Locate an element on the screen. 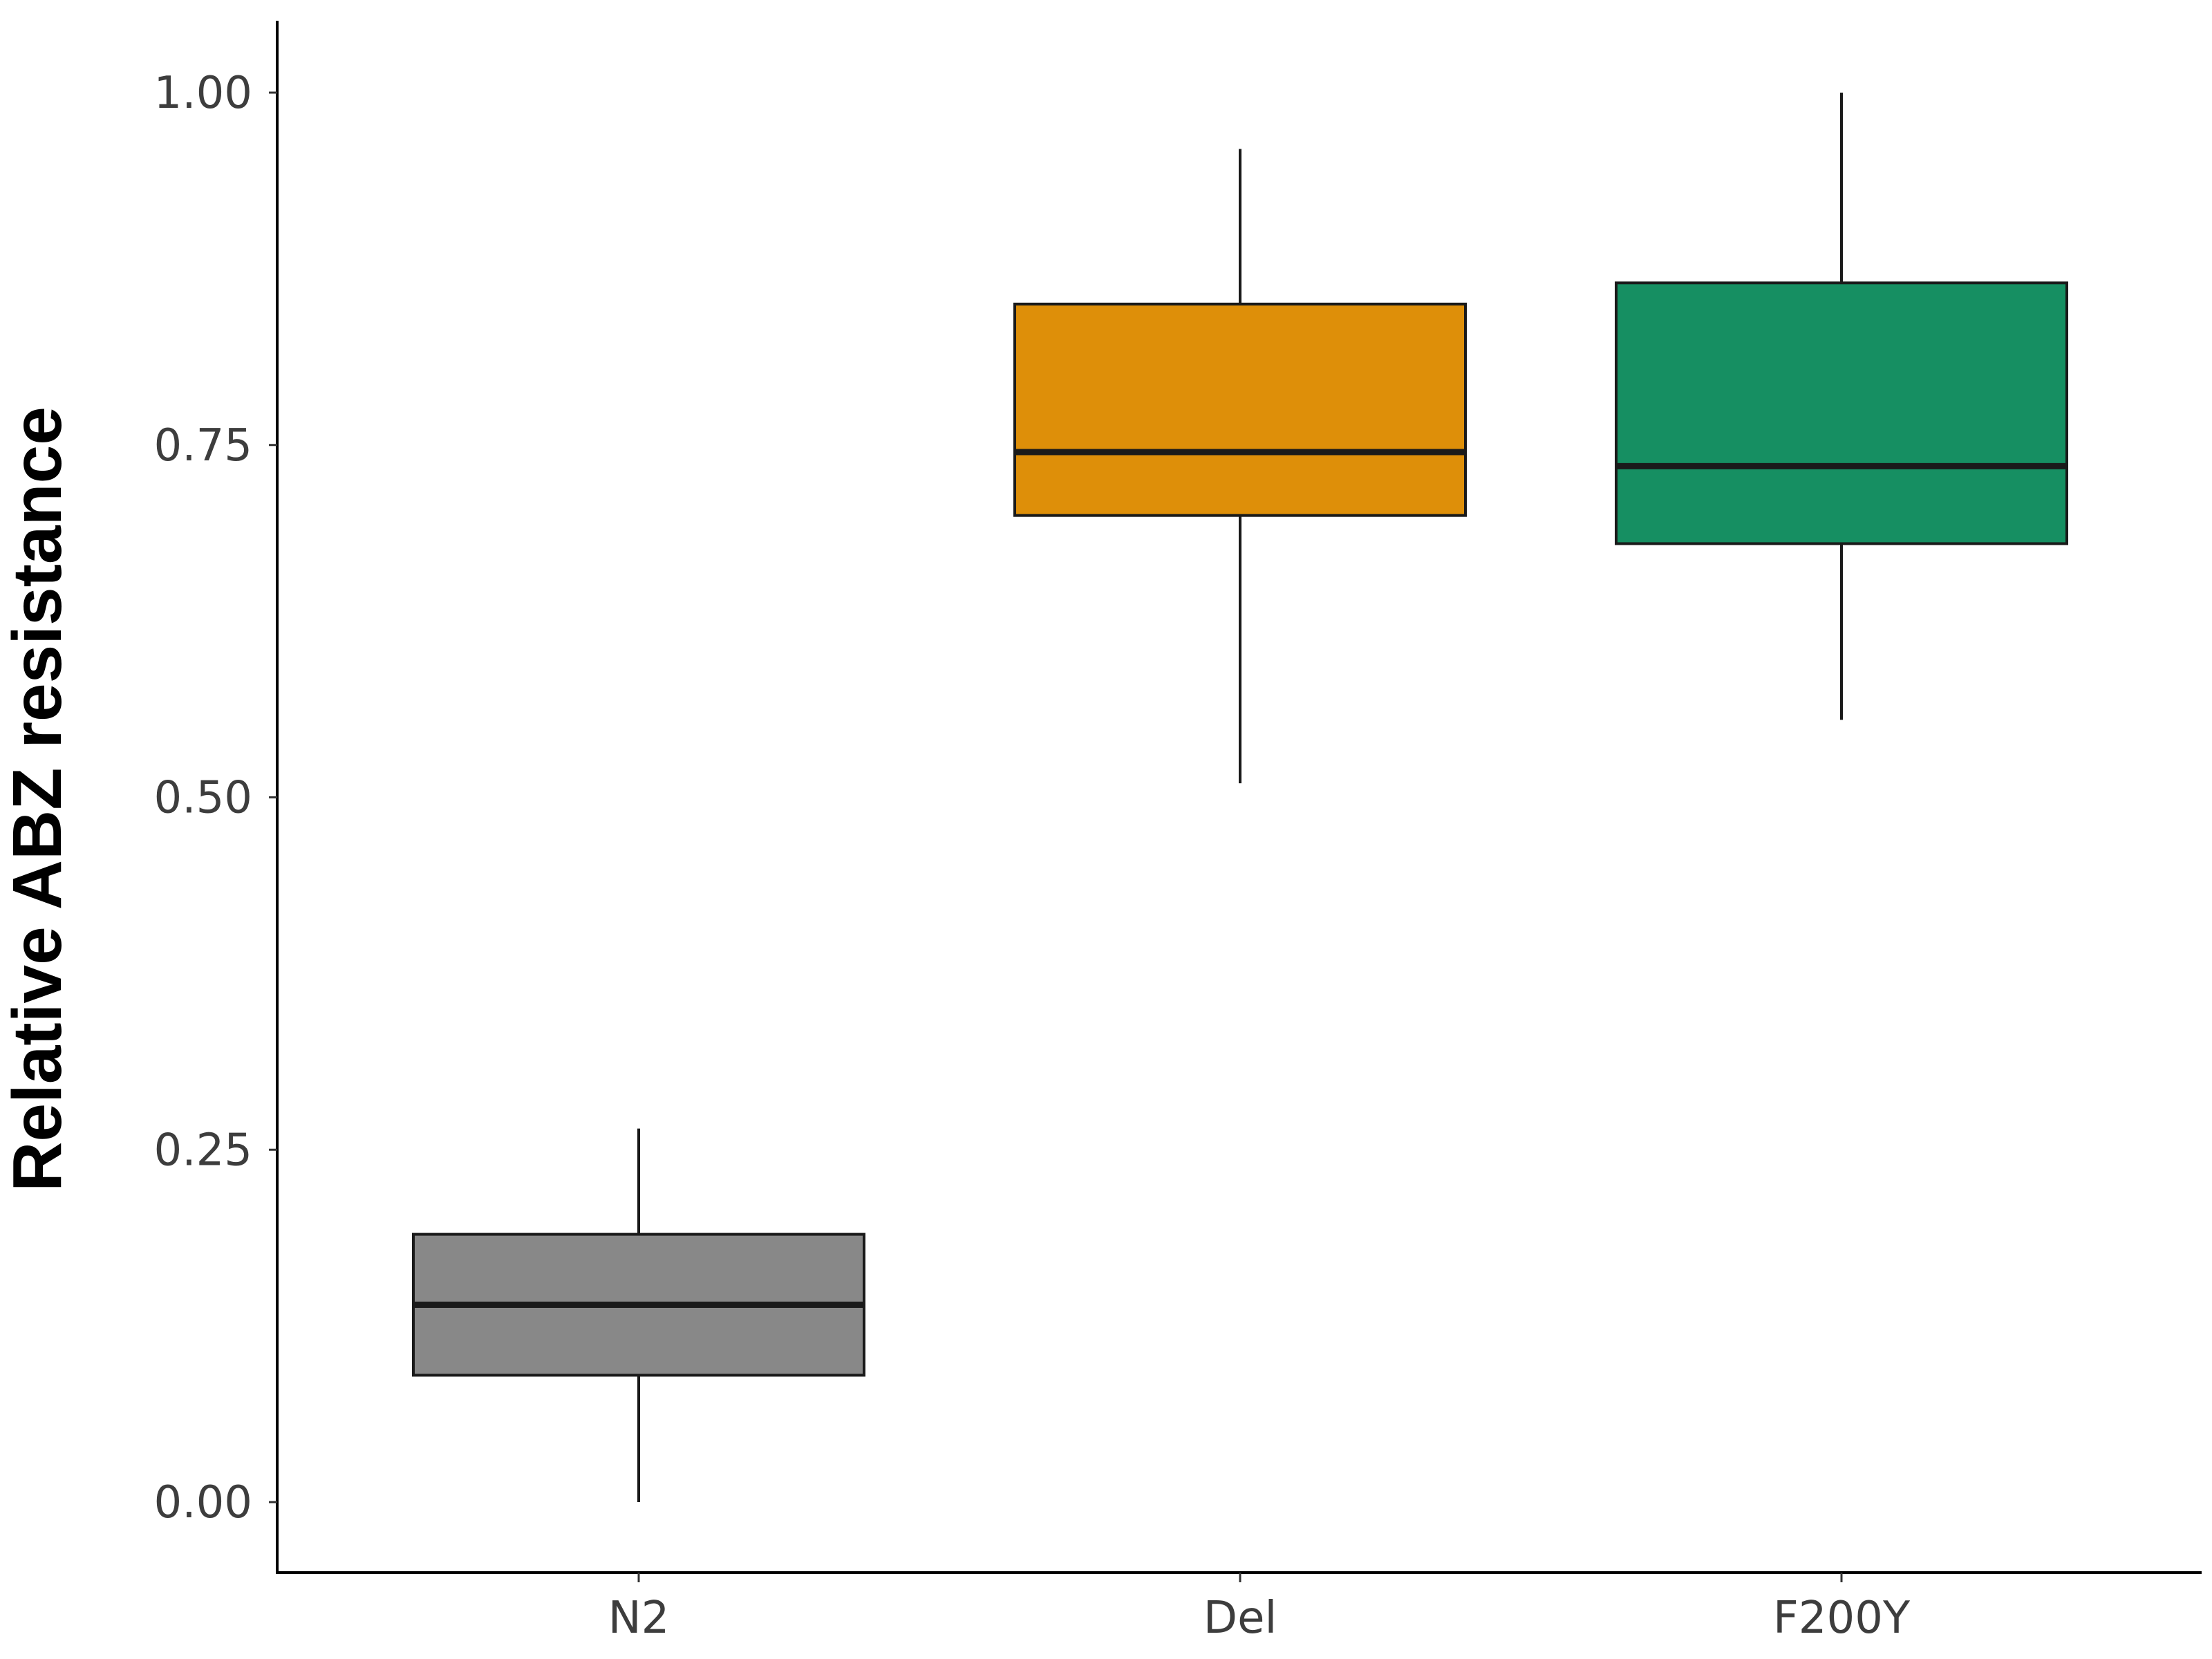 The height and width of the screenshot is (1659, 2212). y-tick-label: 0.50 is located at coordinates (204, 798).